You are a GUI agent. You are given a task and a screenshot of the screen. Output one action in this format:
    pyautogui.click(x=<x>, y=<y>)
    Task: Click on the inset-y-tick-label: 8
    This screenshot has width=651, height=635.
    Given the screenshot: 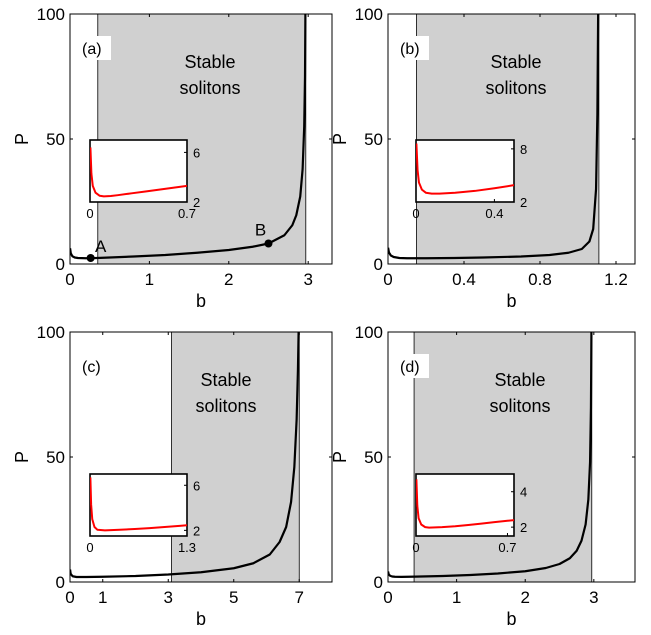 What is the action you would take?
    pyautogui.click(x=523, y=149)
    